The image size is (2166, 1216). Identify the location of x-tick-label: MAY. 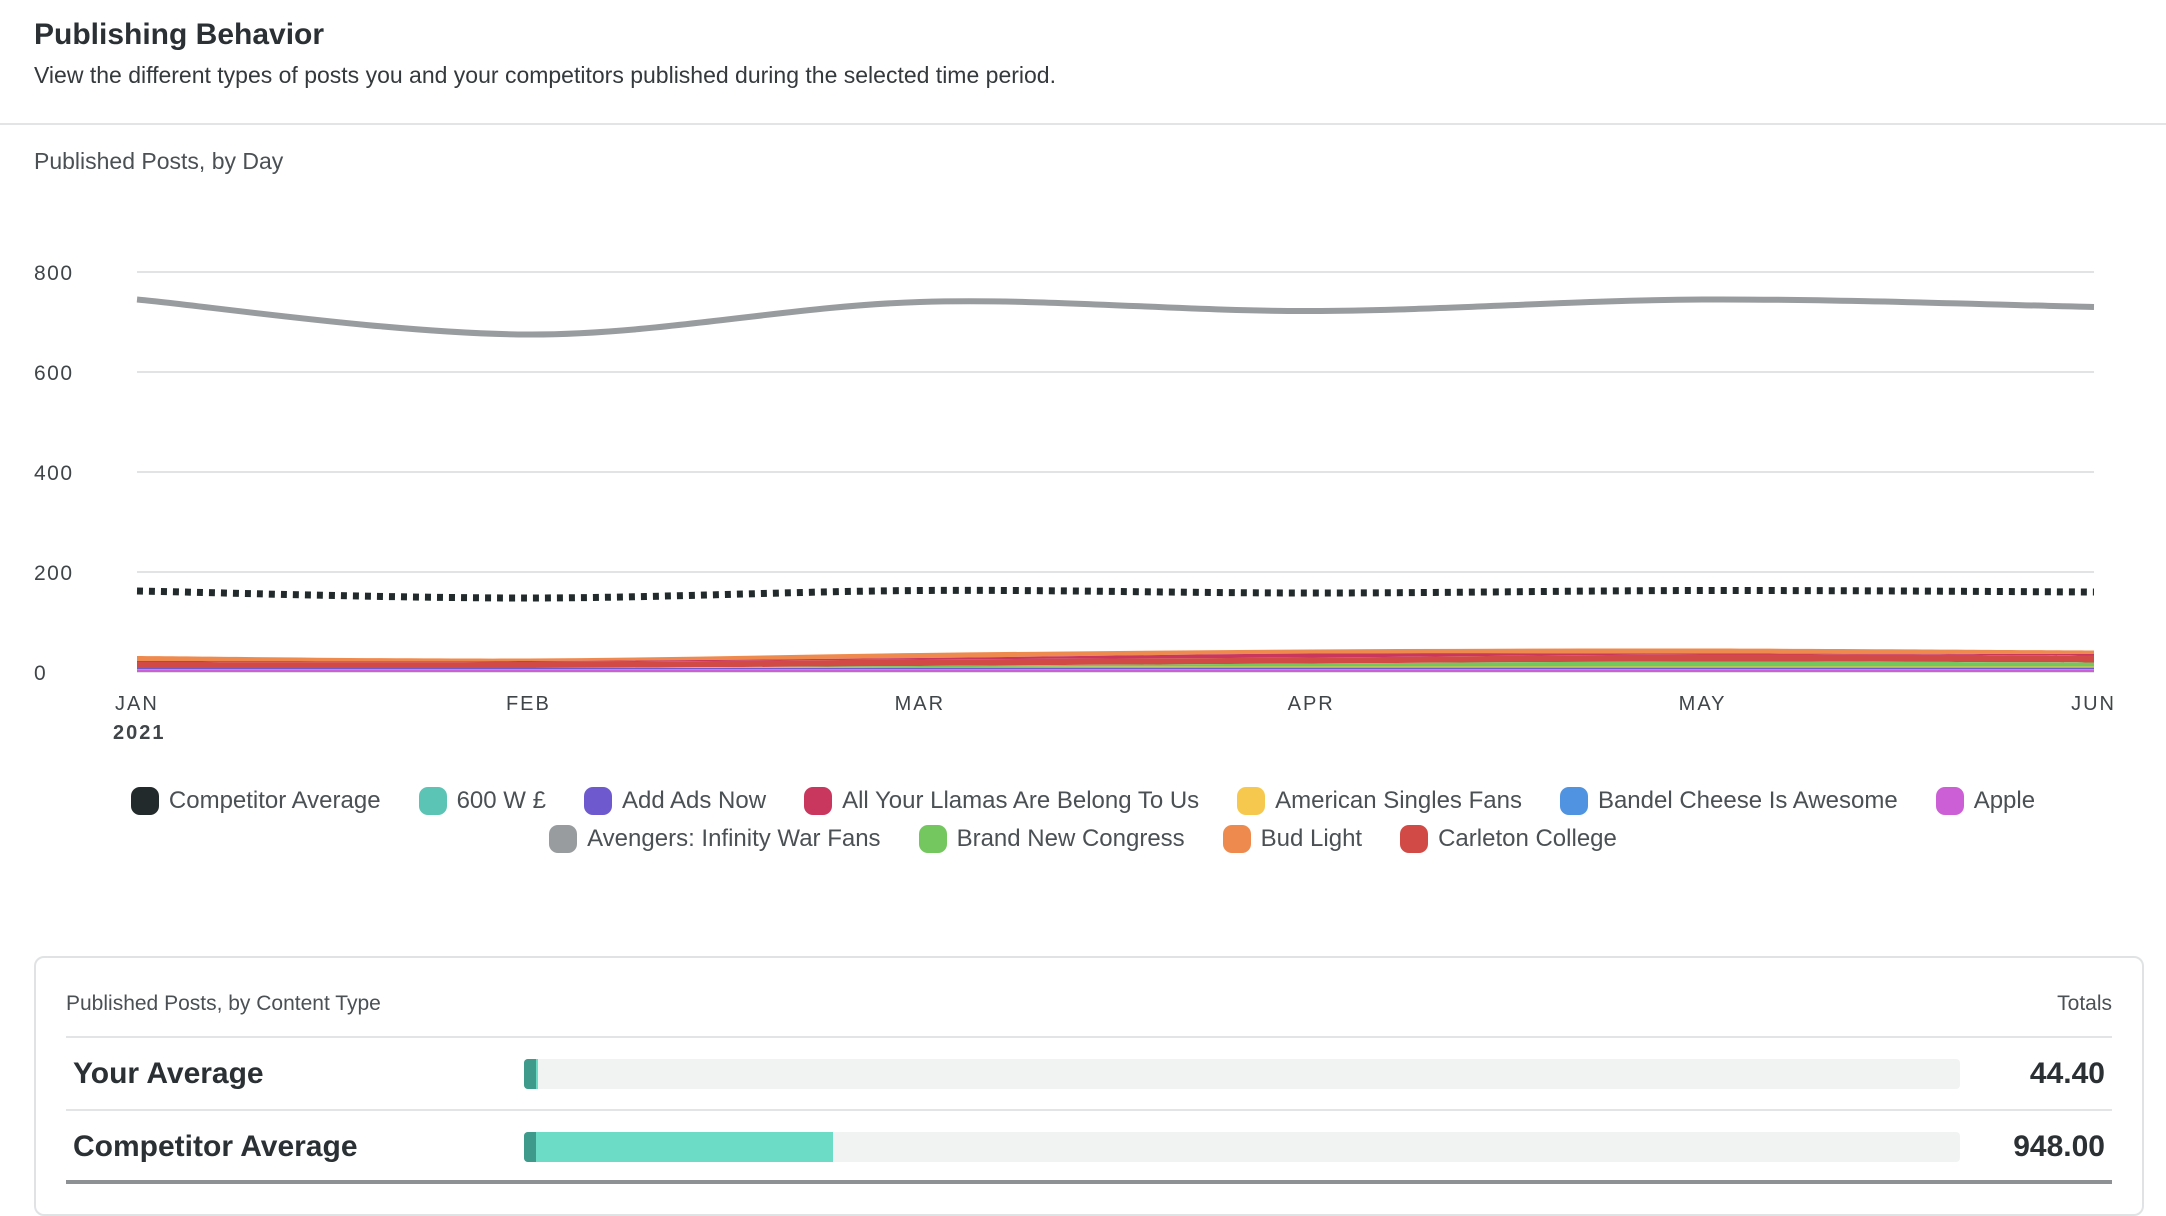
(1703, 704).